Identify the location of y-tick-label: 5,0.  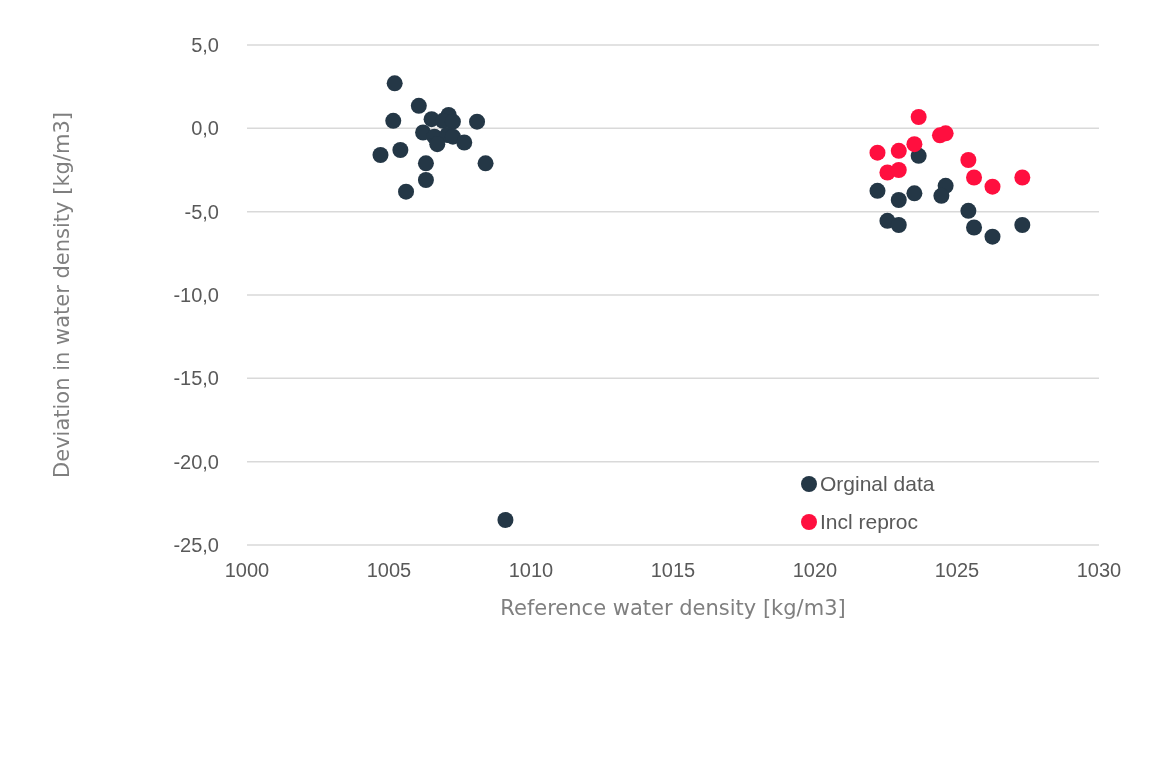
(205, 45).